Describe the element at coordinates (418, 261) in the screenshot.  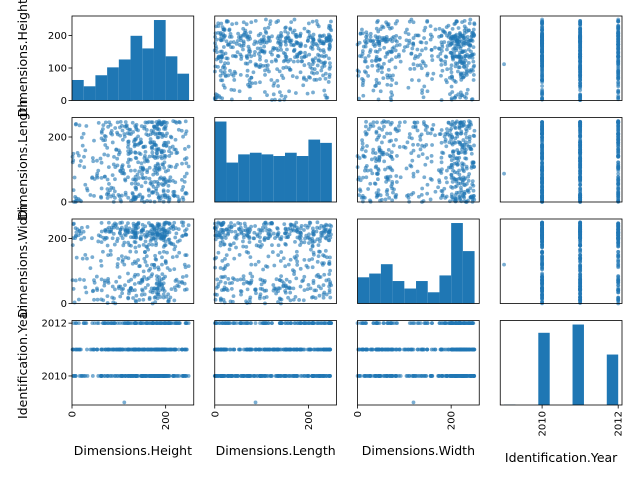
I see `panel-Dimensions.Width-vs-Dimensions.Width` at that location.